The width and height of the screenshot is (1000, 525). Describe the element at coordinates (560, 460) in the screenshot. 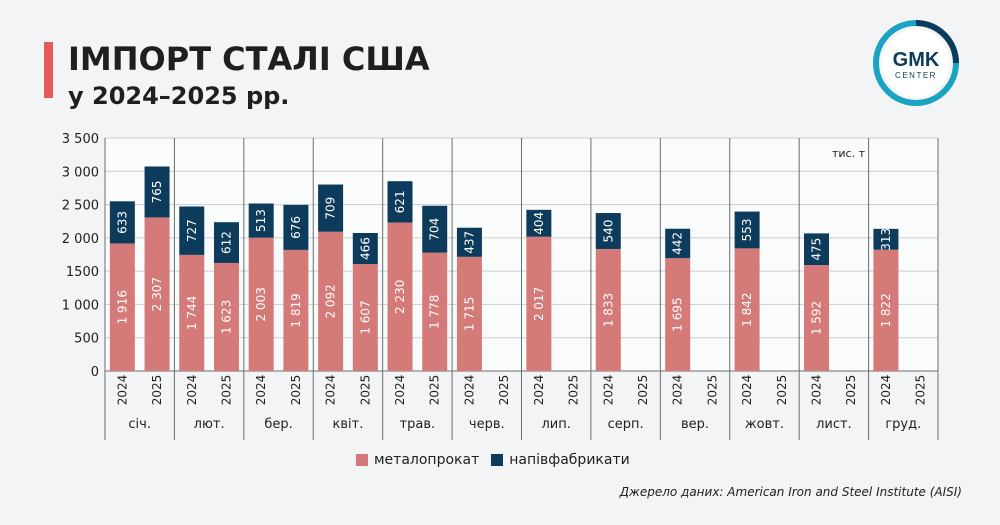

I see `legend-item-semi: напівфабрикати` at that location.